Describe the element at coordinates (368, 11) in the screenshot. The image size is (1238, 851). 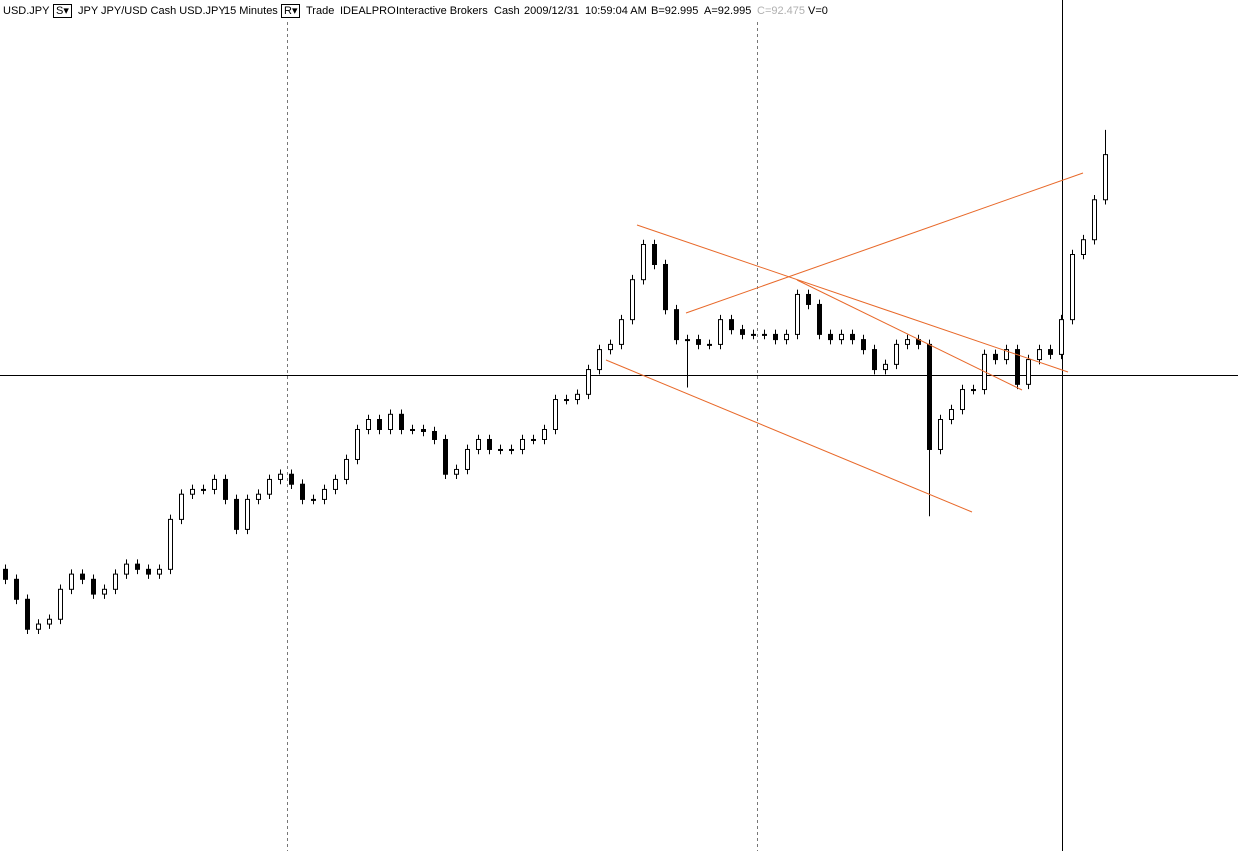
I see `exchange: IDEALPRO` at that location.